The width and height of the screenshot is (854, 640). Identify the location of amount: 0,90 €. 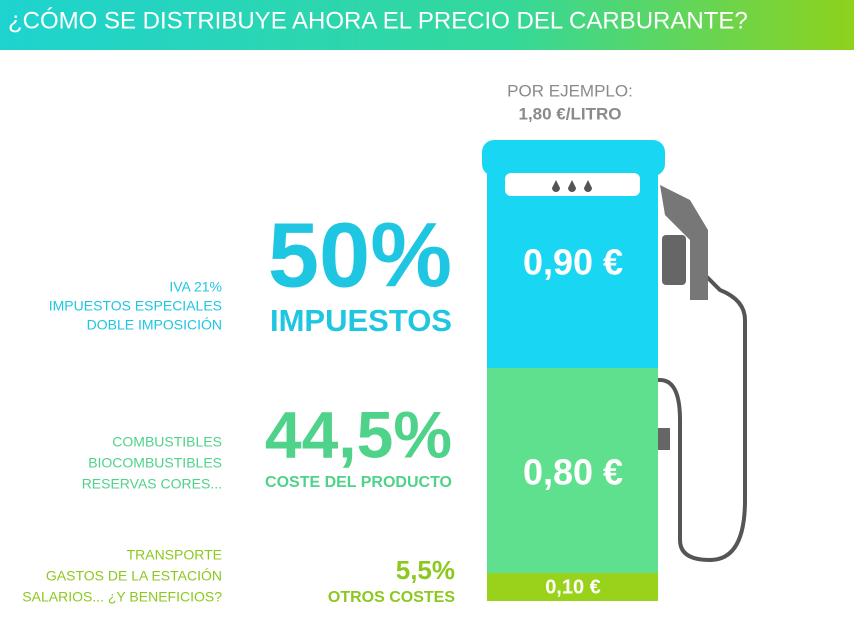
(573, 262).